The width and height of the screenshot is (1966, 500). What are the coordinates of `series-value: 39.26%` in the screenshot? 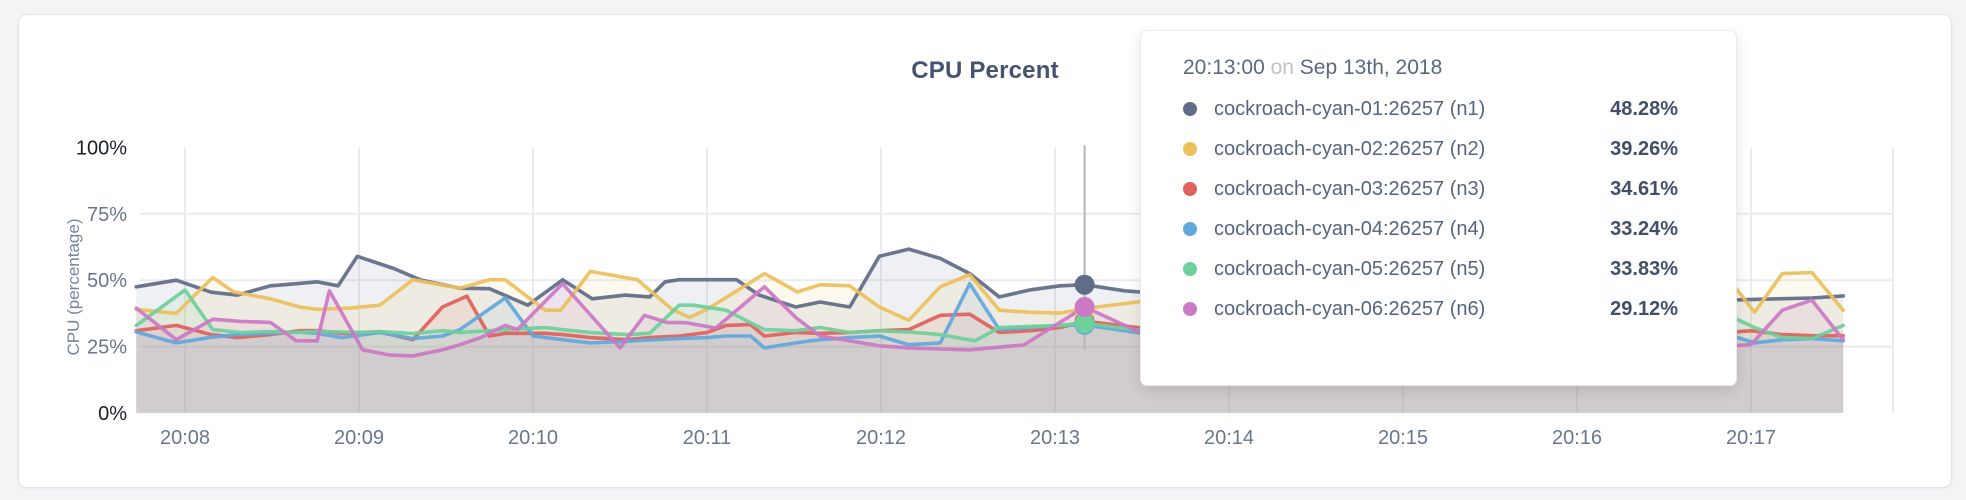 It's located at (1644, 148).